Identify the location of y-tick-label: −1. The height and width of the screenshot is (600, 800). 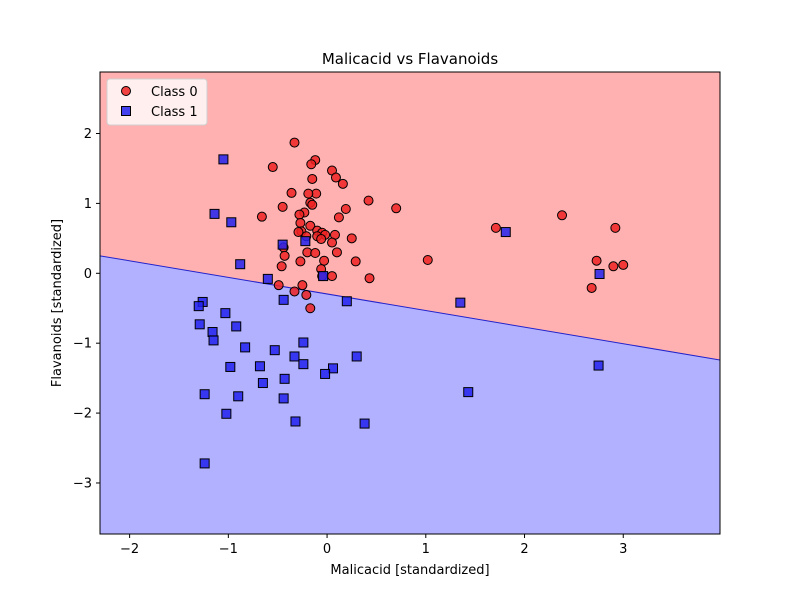
(82, 344).